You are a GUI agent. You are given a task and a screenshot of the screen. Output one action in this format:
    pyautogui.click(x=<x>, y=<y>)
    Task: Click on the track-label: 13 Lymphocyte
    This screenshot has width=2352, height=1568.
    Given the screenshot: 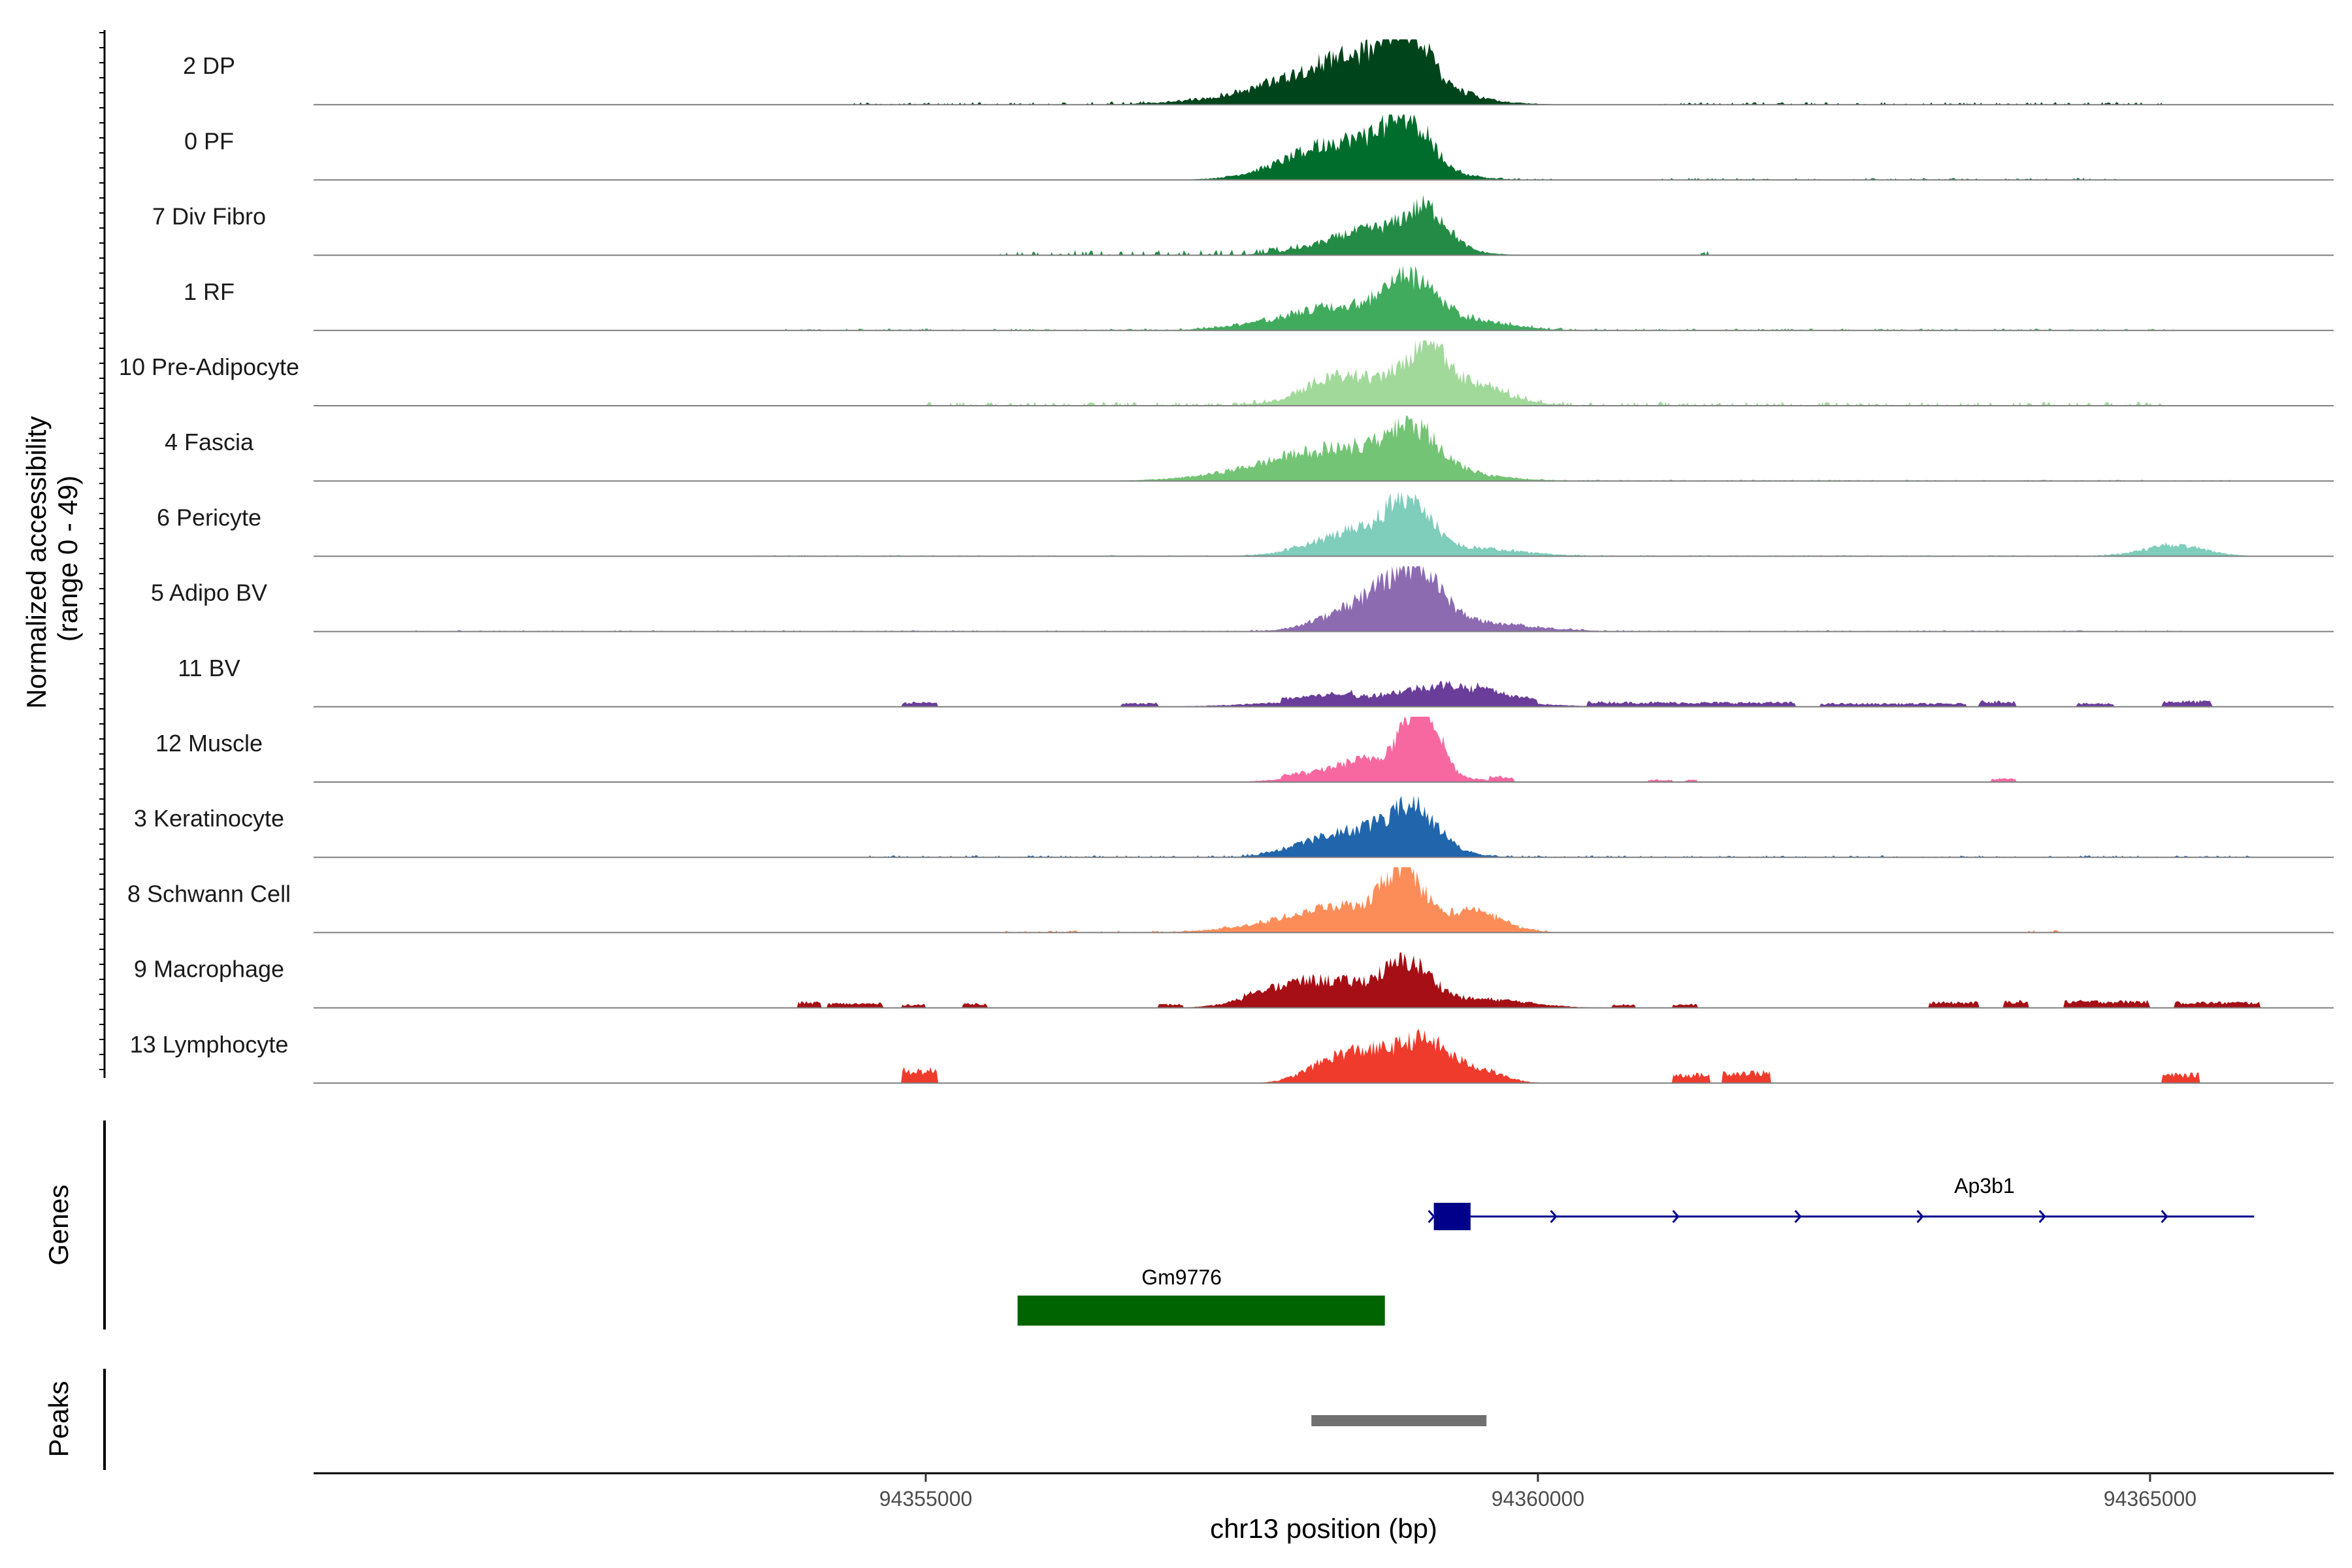 What is the action you would take?
    pyautogui.click(x=209, y=1044)
    